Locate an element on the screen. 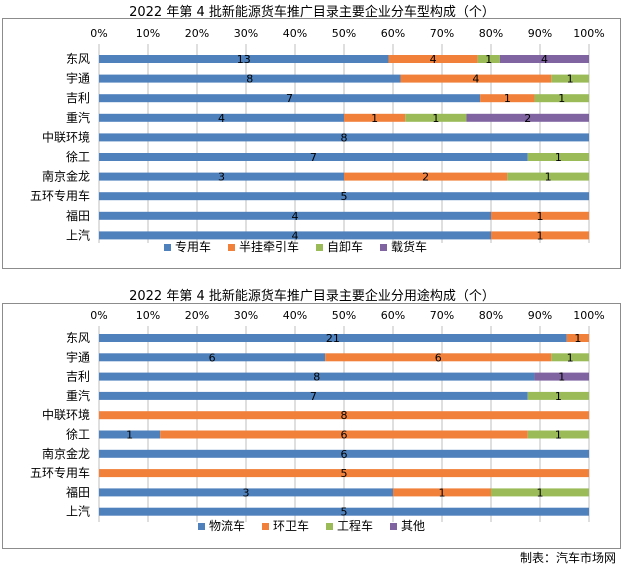 The height and width of the screenshot is (570, 624). category-label: 徐工 is located at coordinates (78, 156).